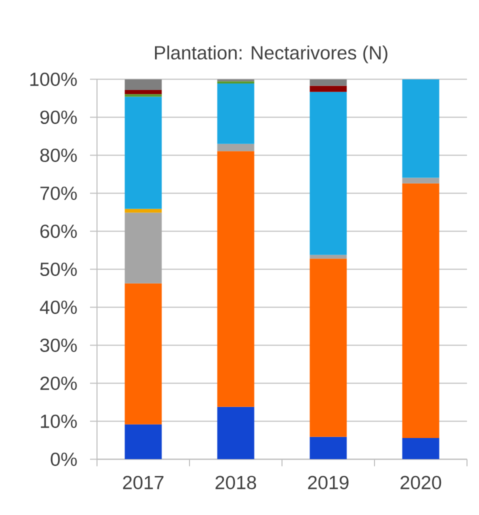  Describe the element at coordinates (271, 55) in the screenshot. I see `chart-title: Plantation: Nectarivores (N)` at that location.